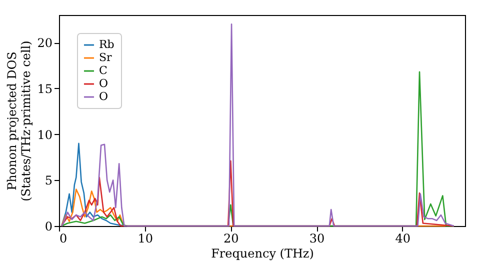 This screenshot has height=280, width=500. I want to click on y-tick-label: 15, so click(44, 89).